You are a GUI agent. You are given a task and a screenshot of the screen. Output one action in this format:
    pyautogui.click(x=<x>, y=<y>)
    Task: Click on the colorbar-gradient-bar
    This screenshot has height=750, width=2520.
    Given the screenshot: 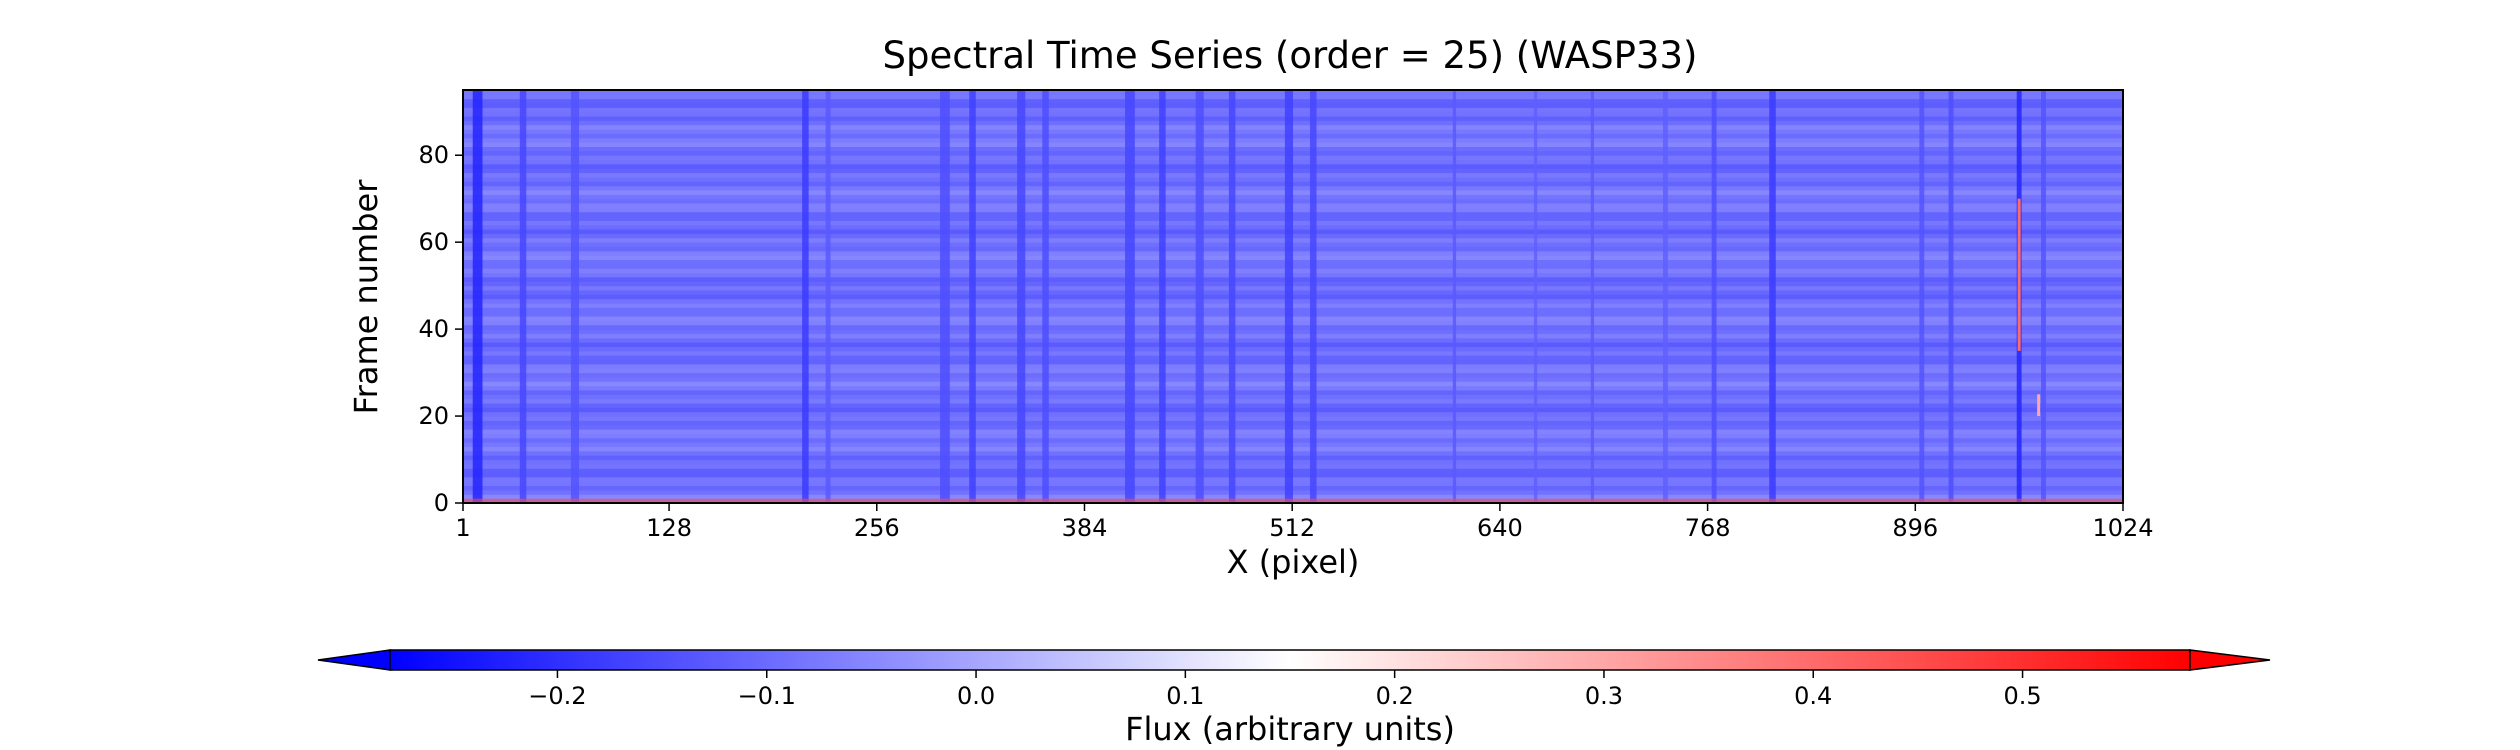 What is the action you would take?
    pyautogui.click(x=1290, y=660)
    